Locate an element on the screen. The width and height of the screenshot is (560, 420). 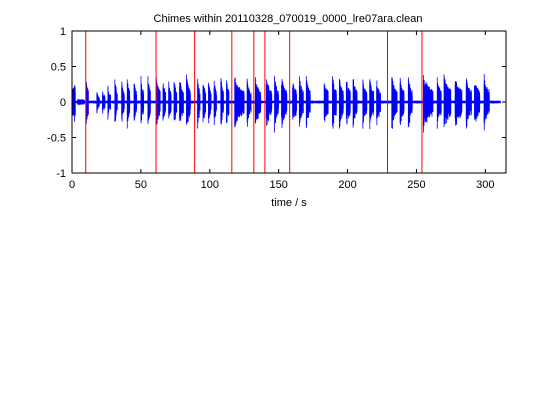
x-tick-label: 300 is located at coordinates (485, 185).